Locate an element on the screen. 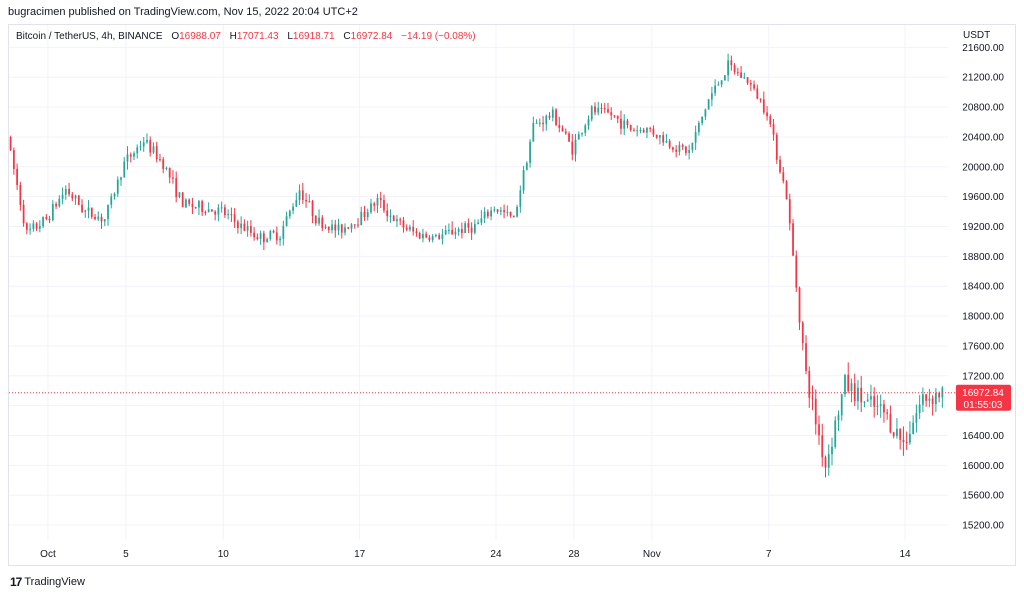 This screenshot has width=1024, height=596. footer-brand: 17 TradingView is located at coordinates (47, 582).